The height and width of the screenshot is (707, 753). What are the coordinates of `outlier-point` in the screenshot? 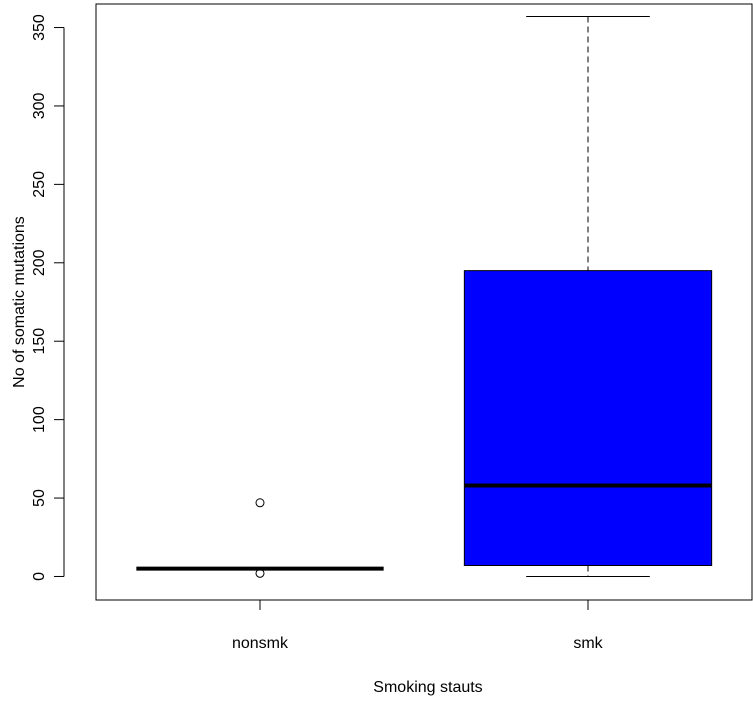 It's located at (260, 503).